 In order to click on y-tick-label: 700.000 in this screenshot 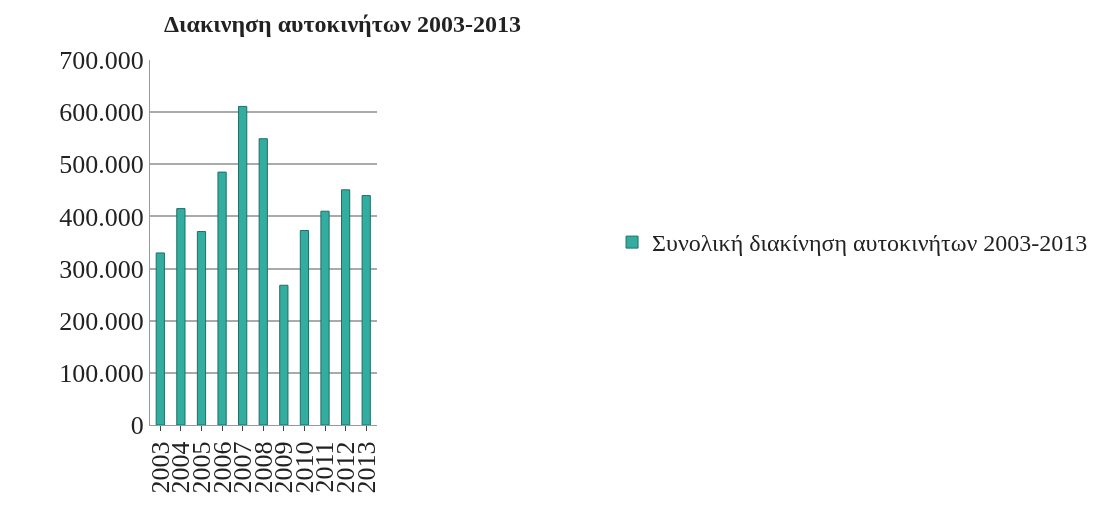, I will do `click(101, 61)`.